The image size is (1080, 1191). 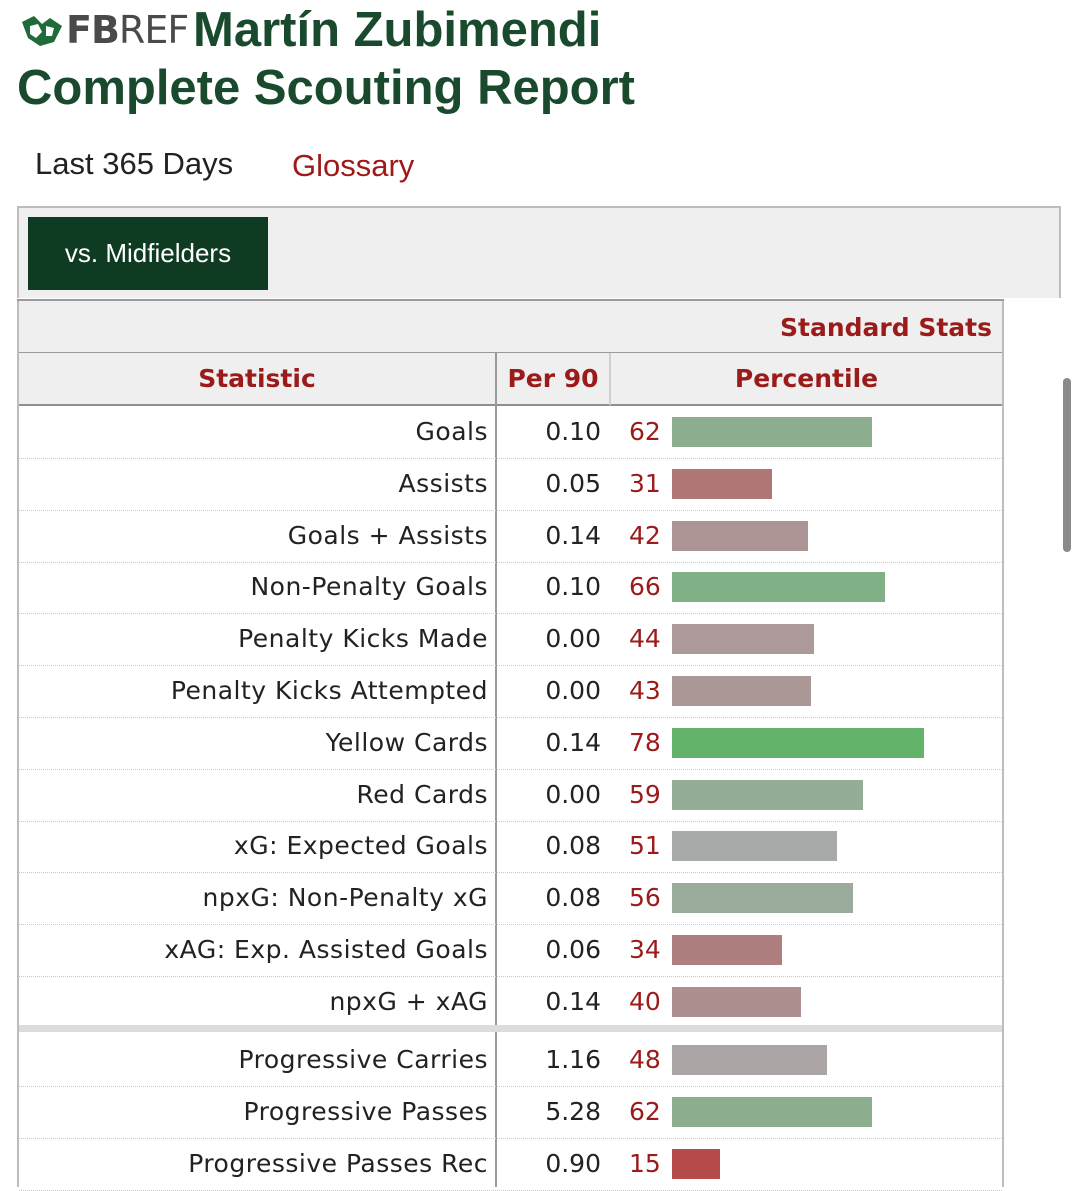 What do you see at coordinates (645, 483) in the screenshot?
I see `percentile-value: 31` at bounding box center [645, 483].